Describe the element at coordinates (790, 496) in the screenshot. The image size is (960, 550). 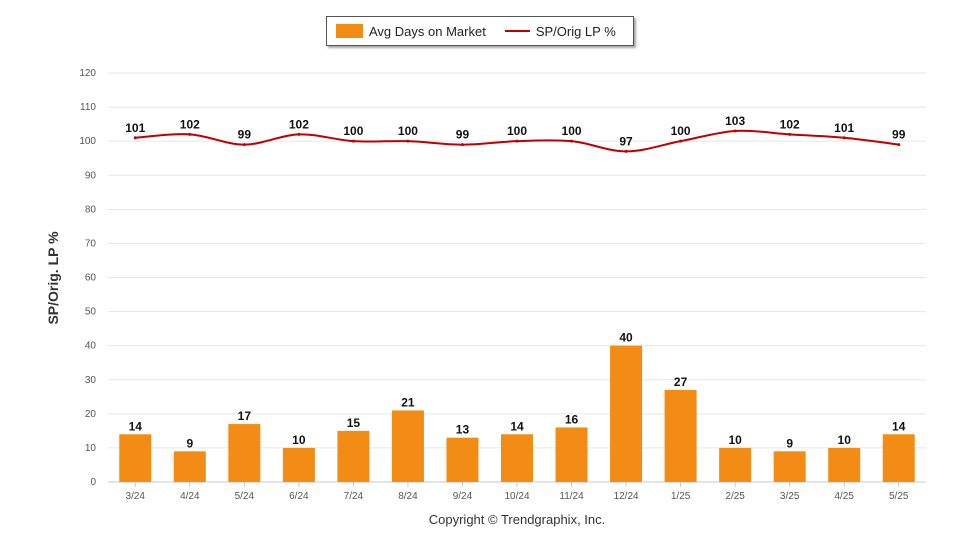
I see `x-tick-label: 3/25` at that location.